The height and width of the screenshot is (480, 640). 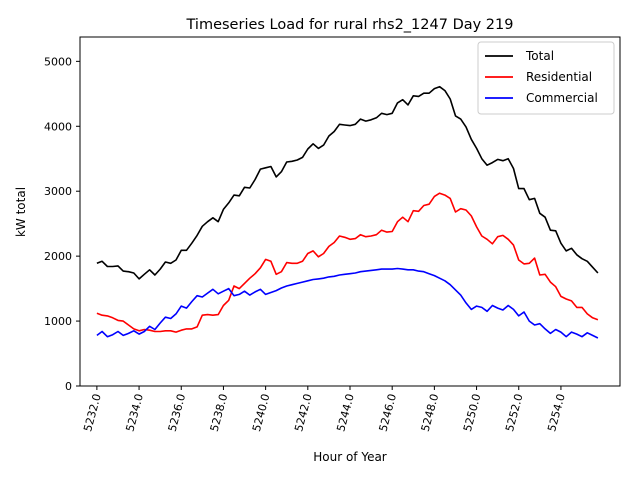 What do you see at coordinates (68, 386) in the screenshot?
I see `y-tick-label: 0` at bounding box center [68, 386].